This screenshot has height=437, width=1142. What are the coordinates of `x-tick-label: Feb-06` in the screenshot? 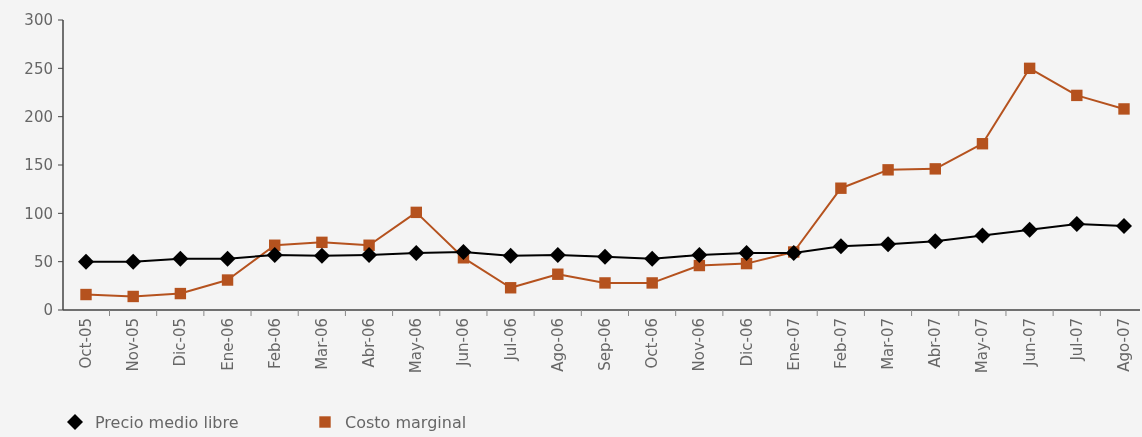 It's located at (274, 344).